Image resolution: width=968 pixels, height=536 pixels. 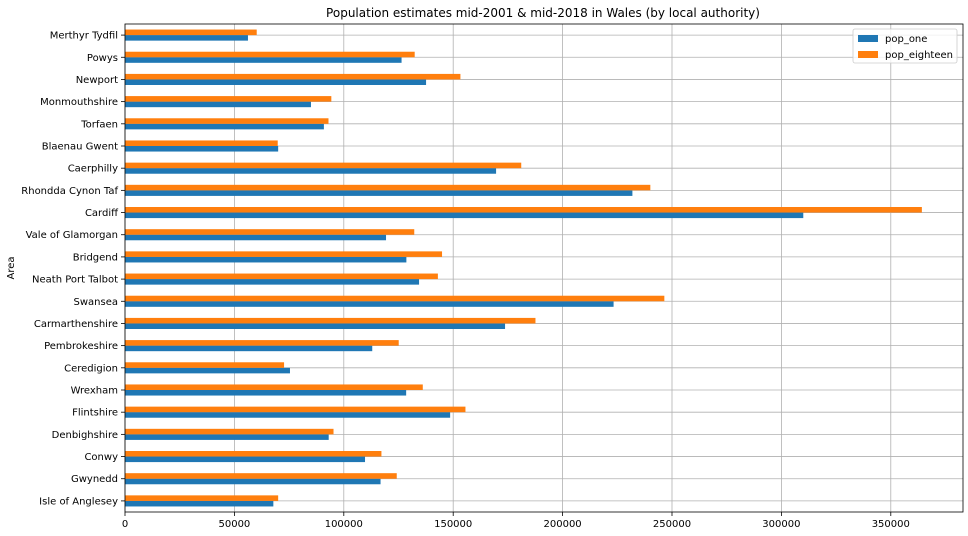 What do you see at coordinates (94, 391) in the screenshot?
I see `y-tick-label: Wrexham` at bounding box center [94, 391].